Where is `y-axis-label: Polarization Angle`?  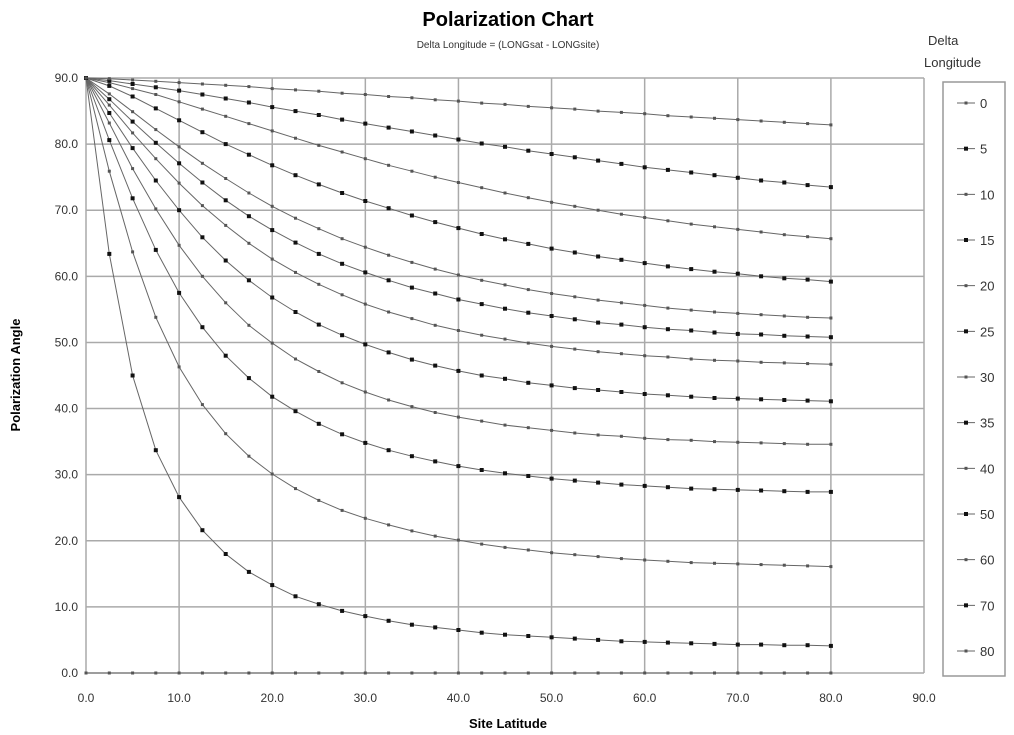
y-axis-label: Polarization Angle is located at coordinates (15, 375).